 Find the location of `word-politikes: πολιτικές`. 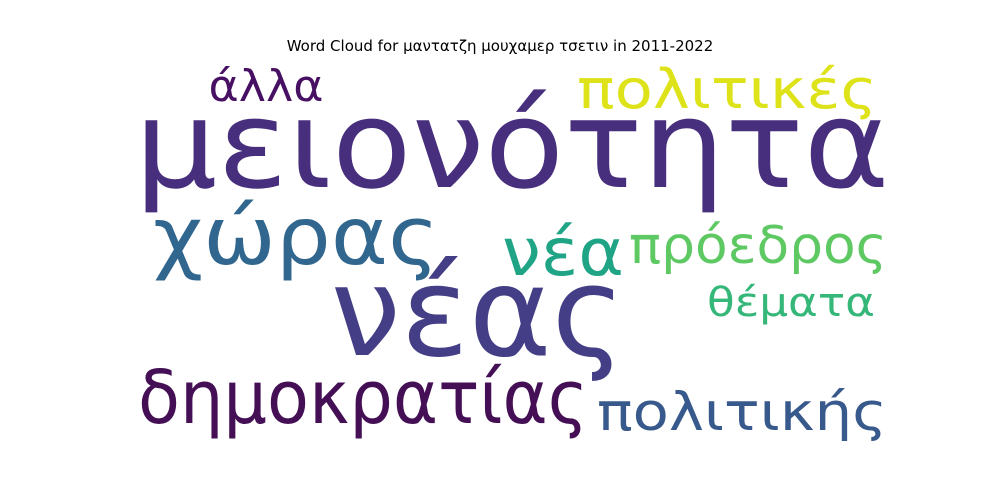

word-politikes: πολιτικές is located at coordinates (727, 89).